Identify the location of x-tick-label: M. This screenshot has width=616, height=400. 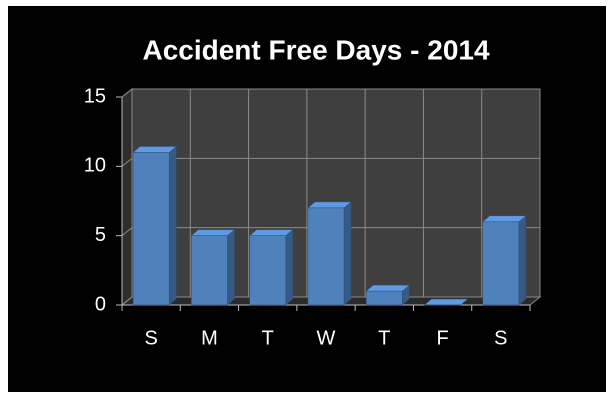
(209, 338).